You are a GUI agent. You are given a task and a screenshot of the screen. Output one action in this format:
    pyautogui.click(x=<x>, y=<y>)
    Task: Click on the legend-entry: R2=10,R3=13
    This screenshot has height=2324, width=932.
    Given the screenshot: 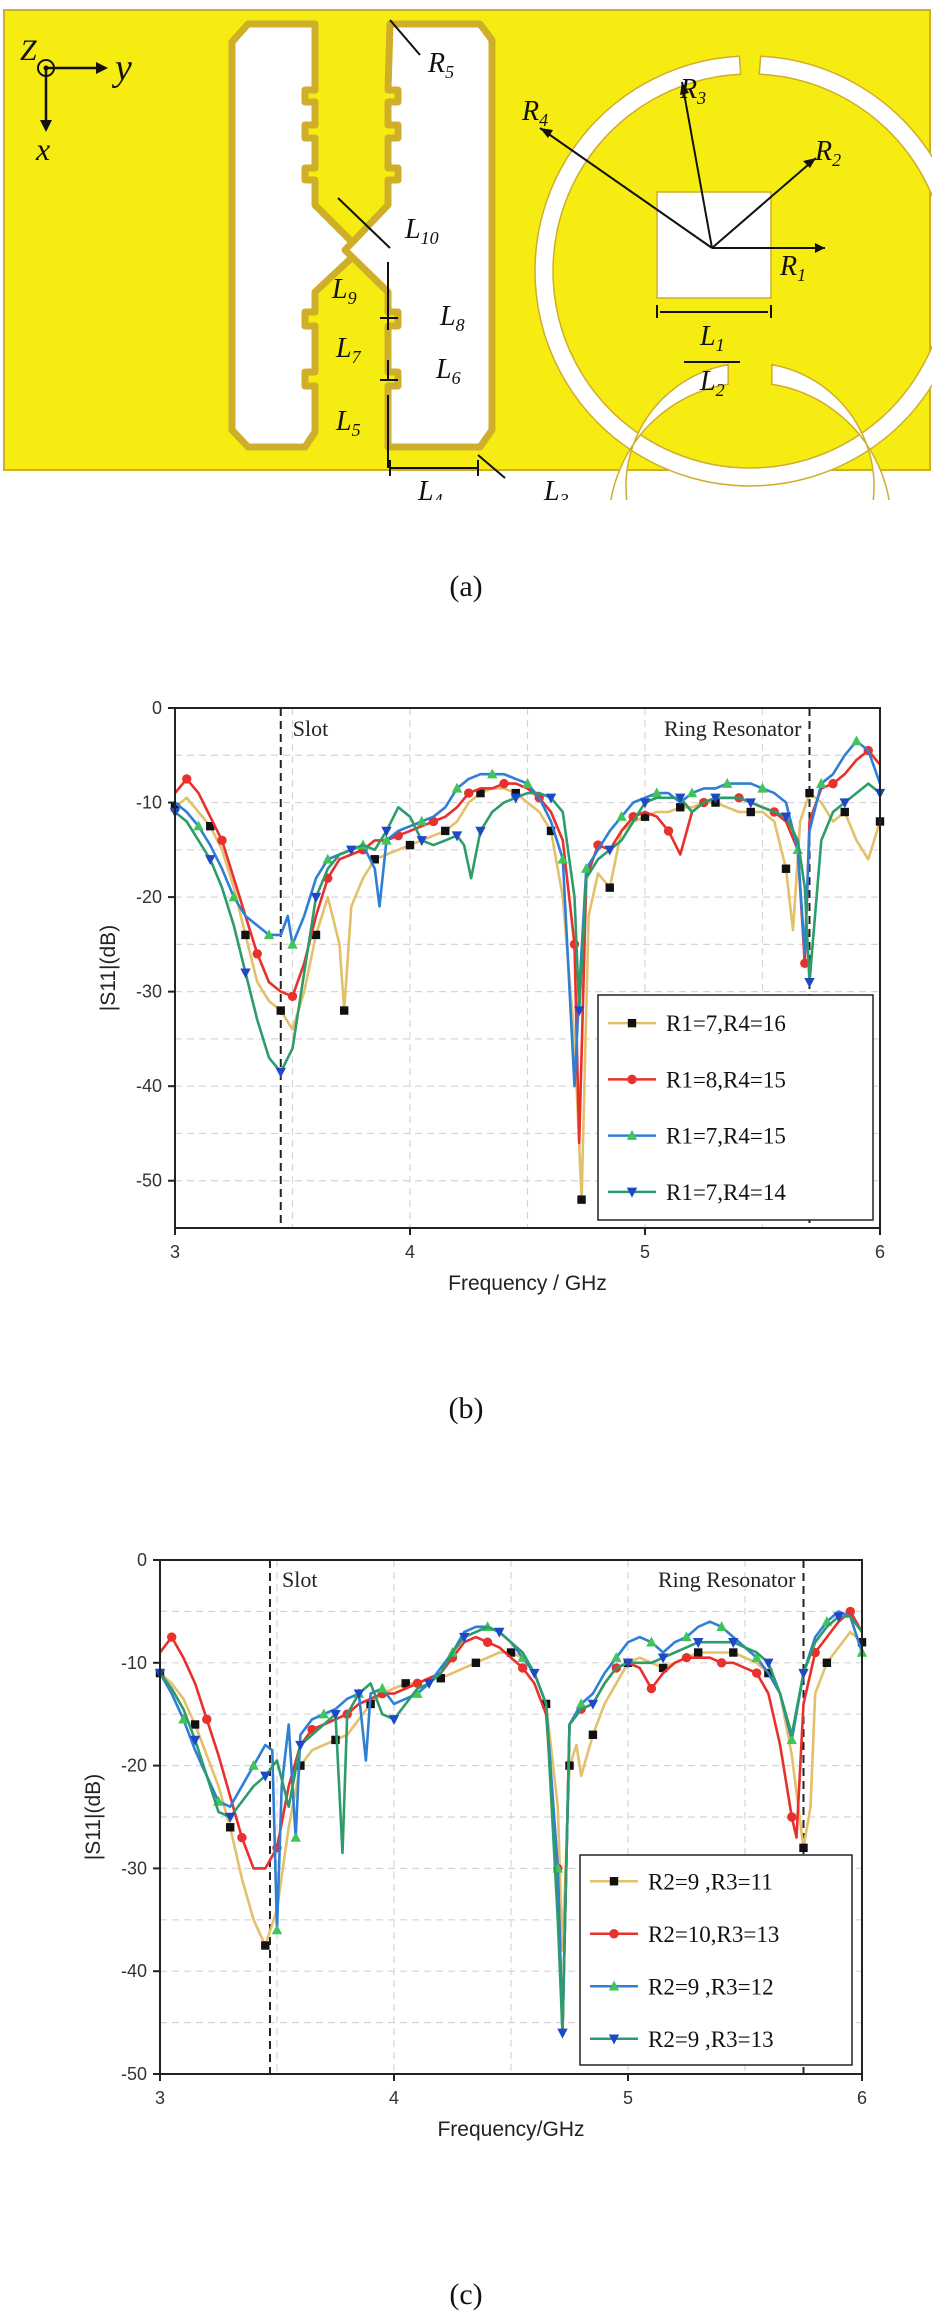 What is the action you would take?
    pyautogui.click(x=713, y=1934)
    